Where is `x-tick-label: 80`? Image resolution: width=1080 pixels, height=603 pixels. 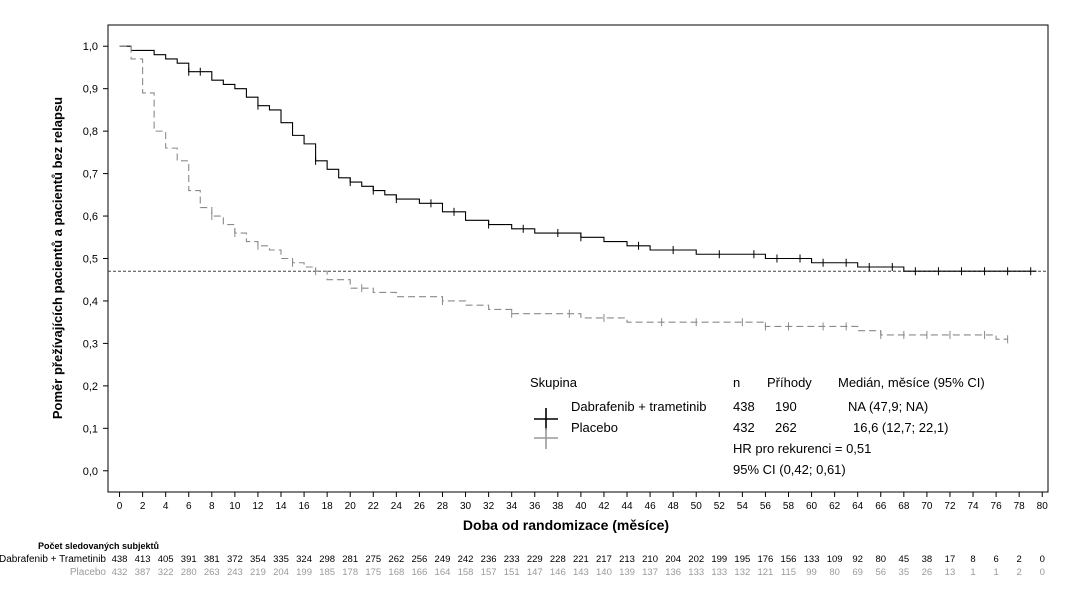
x-tick-label: 80 is located at coordinates (1043, 506).